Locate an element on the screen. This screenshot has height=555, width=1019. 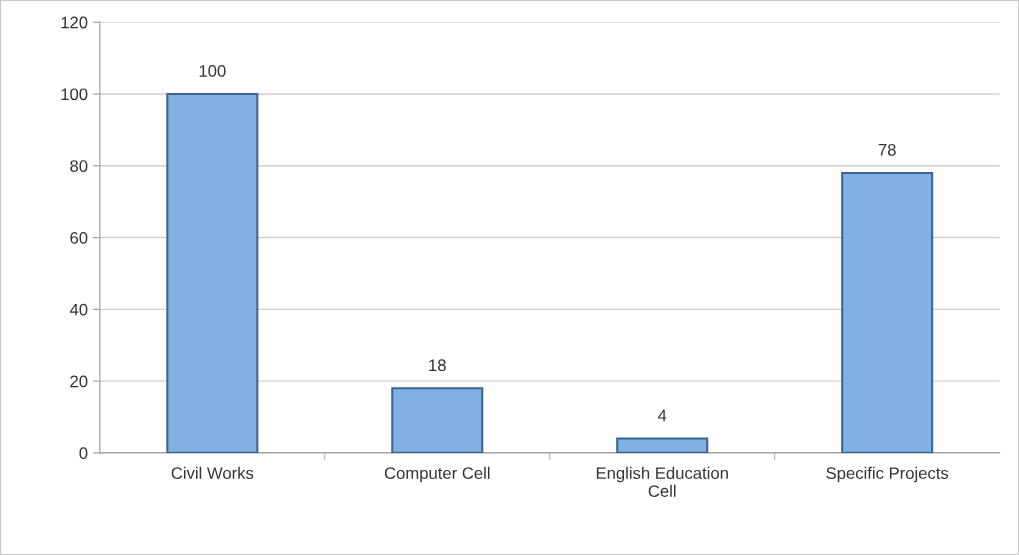
y-tick-label: 20 is located at coordinates (79, 381).